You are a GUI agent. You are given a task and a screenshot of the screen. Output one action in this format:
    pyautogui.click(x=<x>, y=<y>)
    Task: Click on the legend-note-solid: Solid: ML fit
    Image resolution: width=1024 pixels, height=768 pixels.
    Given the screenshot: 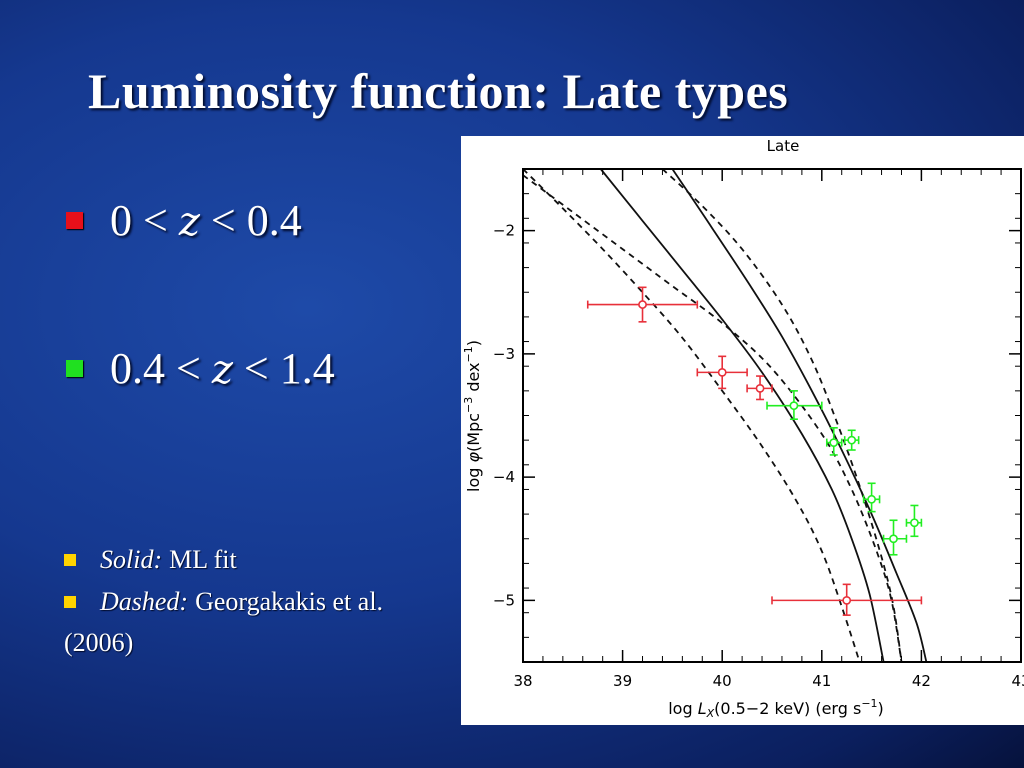 What is the action you would take?
    pyautogui.click(x=150, y=560)
    